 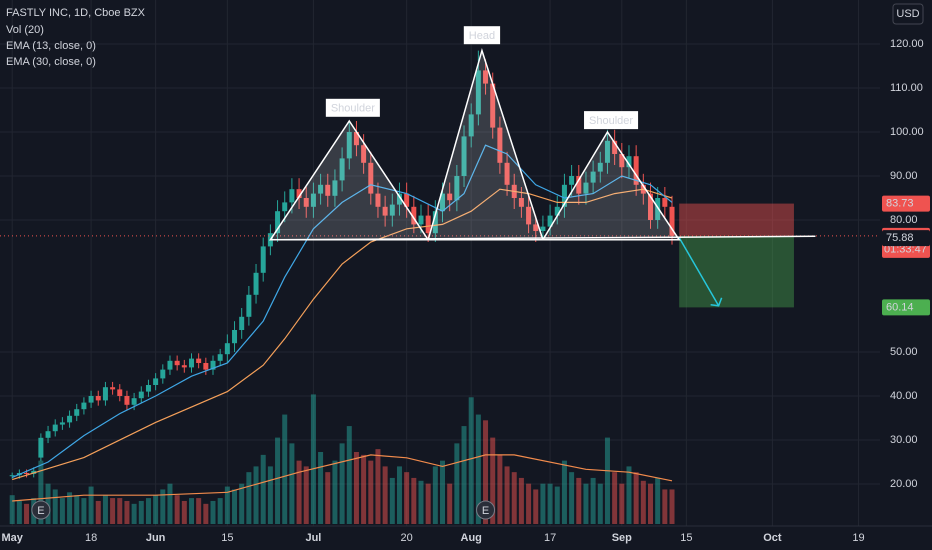 What do you see at coordinates (12, 538) in the screenshot?
I see `x-tick-label: May` at bounding box center [12, 538].